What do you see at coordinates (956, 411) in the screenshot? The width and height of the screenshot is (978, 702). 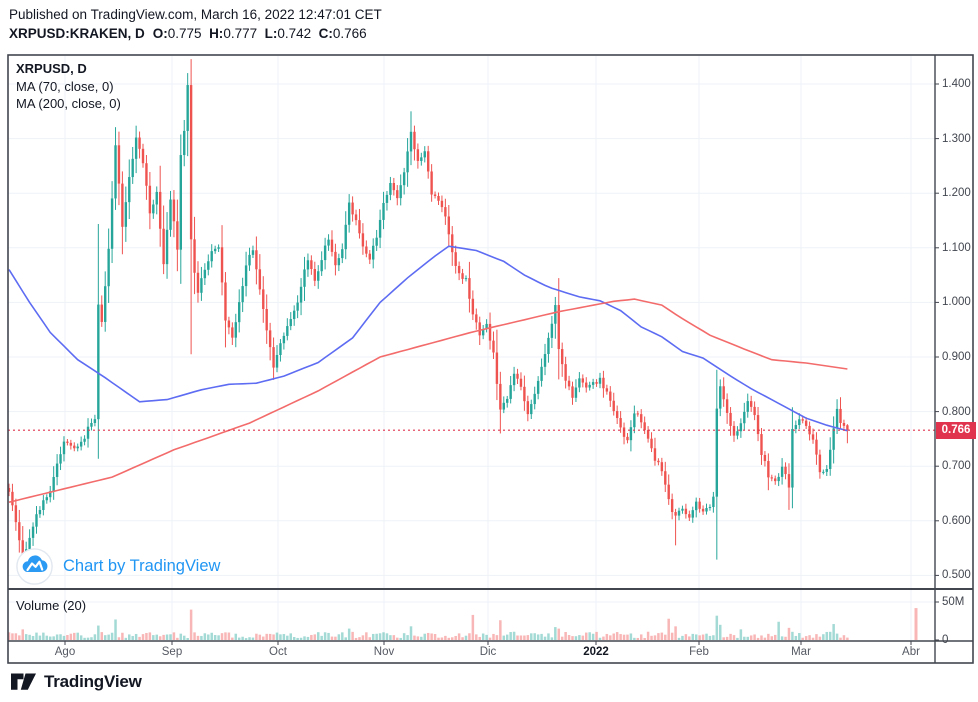 I see `price-tick-label: 0.800` at bounding box center [956, 411].